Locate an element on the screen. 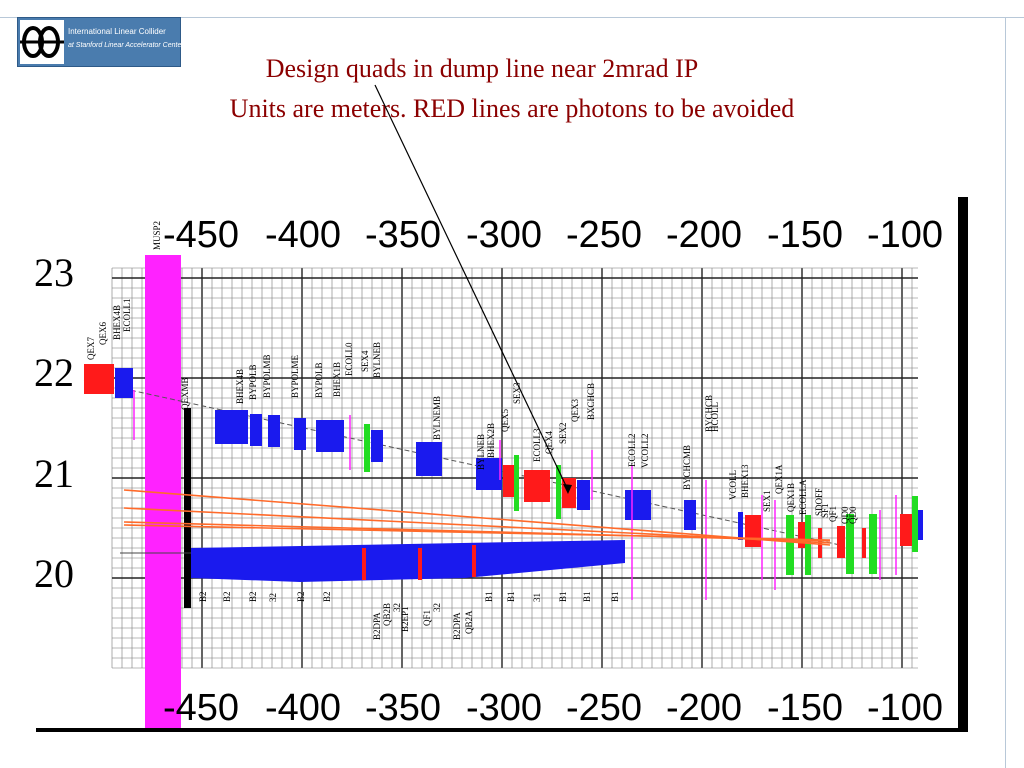  element-label: QB2A is located at coordinates (469, 622).